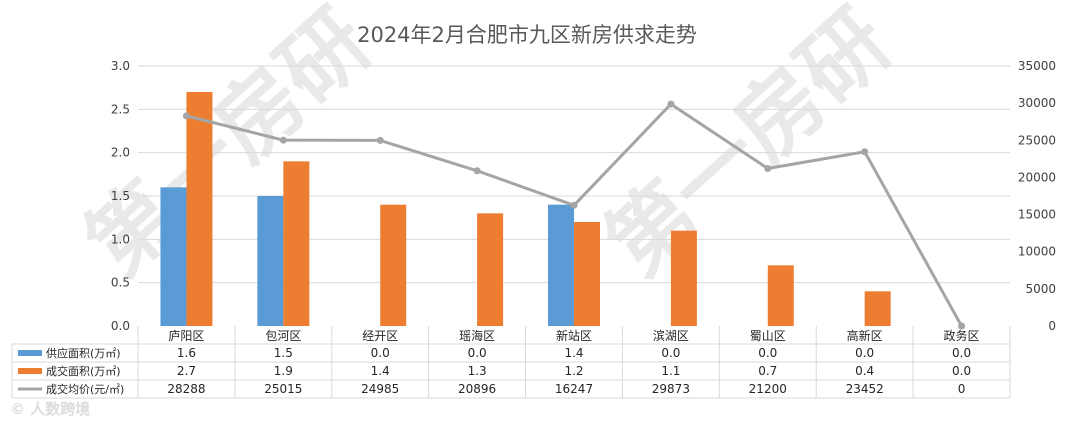  Describe the element at coordinates (670, 371) in the screenshot. I see `table-cell: 1.1` at that location.